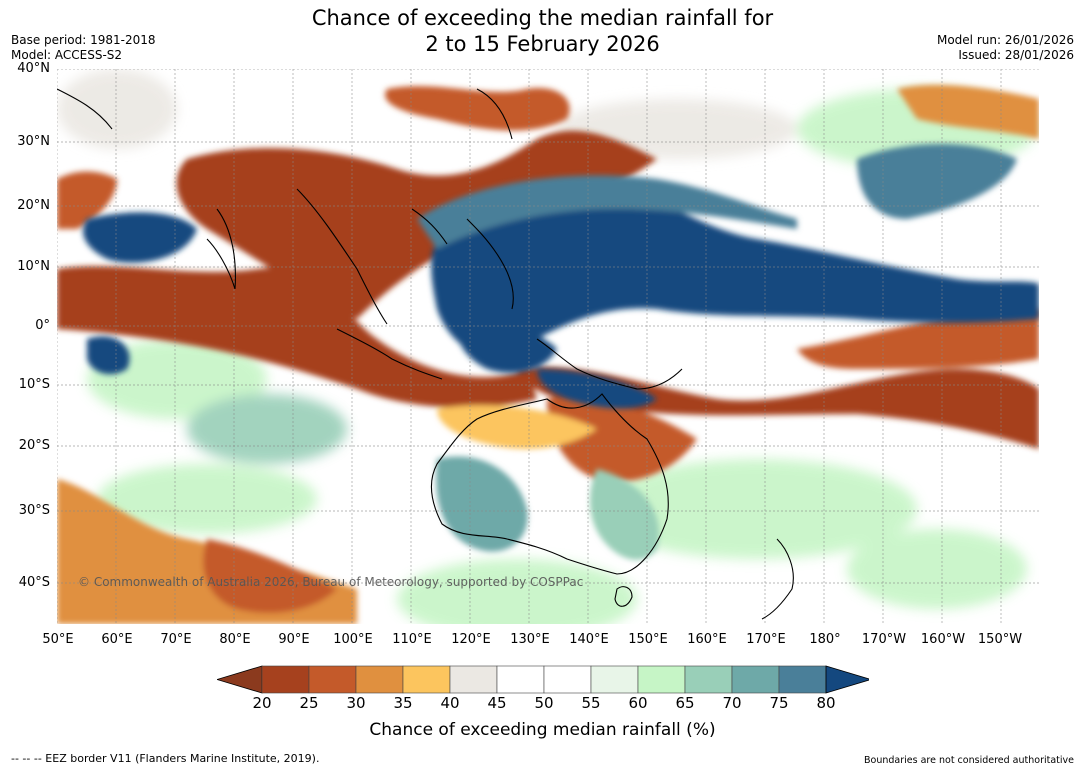 The image size is (1085, 770). What do you see at coordinates (309, 703) in the screenshot?
I see `colorbar-tick-label: 25` at bounding box center [309, 703].